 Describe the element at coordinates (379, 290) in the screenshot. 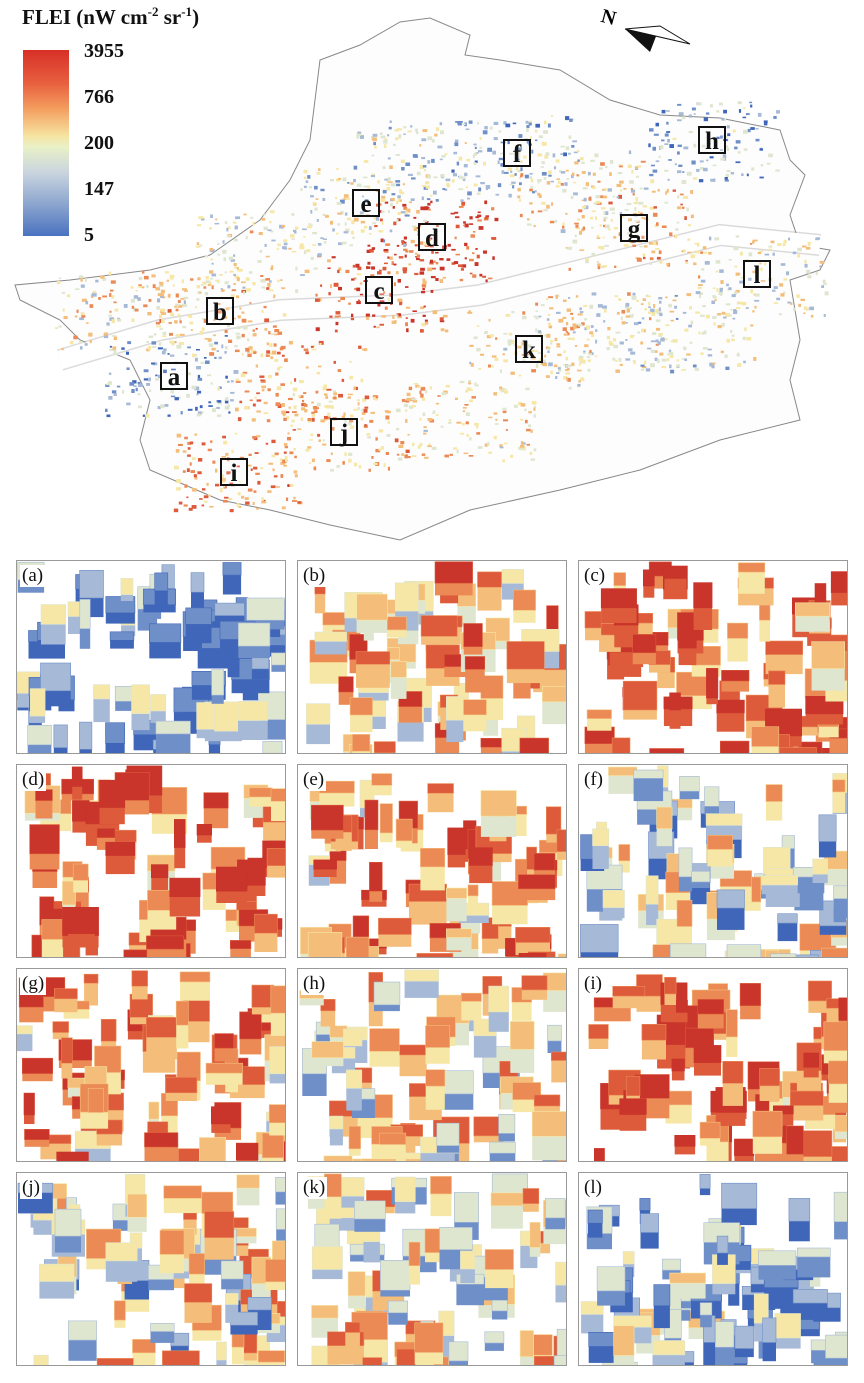

I see `region-label-c: c` at that location.